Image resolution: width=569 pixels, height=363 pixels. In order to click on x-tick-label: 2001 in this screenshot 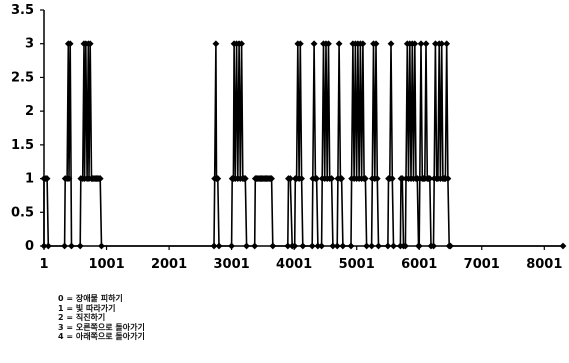, I will do `click(169, 264)`.